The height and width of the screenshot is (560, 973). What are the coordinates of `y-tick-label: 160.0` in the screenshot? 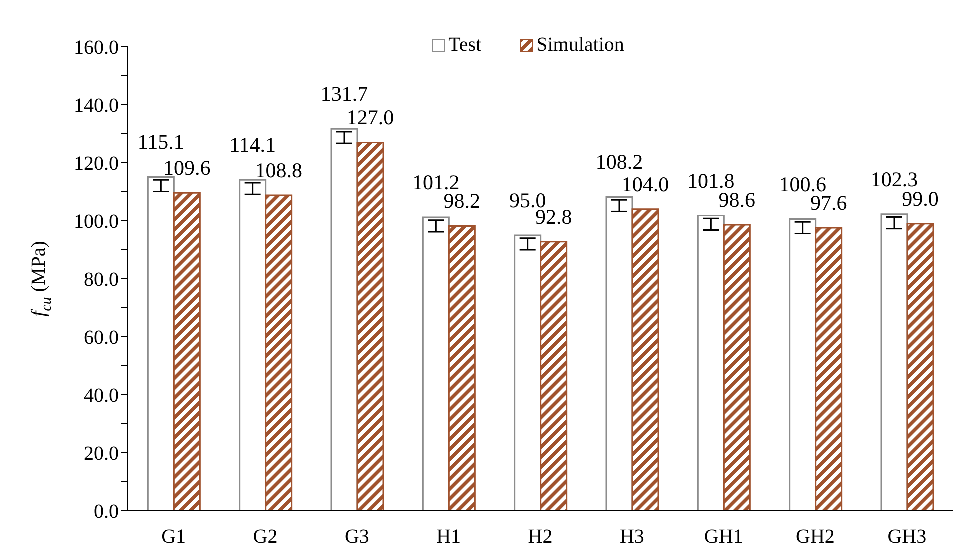 It's located at (96, 48).